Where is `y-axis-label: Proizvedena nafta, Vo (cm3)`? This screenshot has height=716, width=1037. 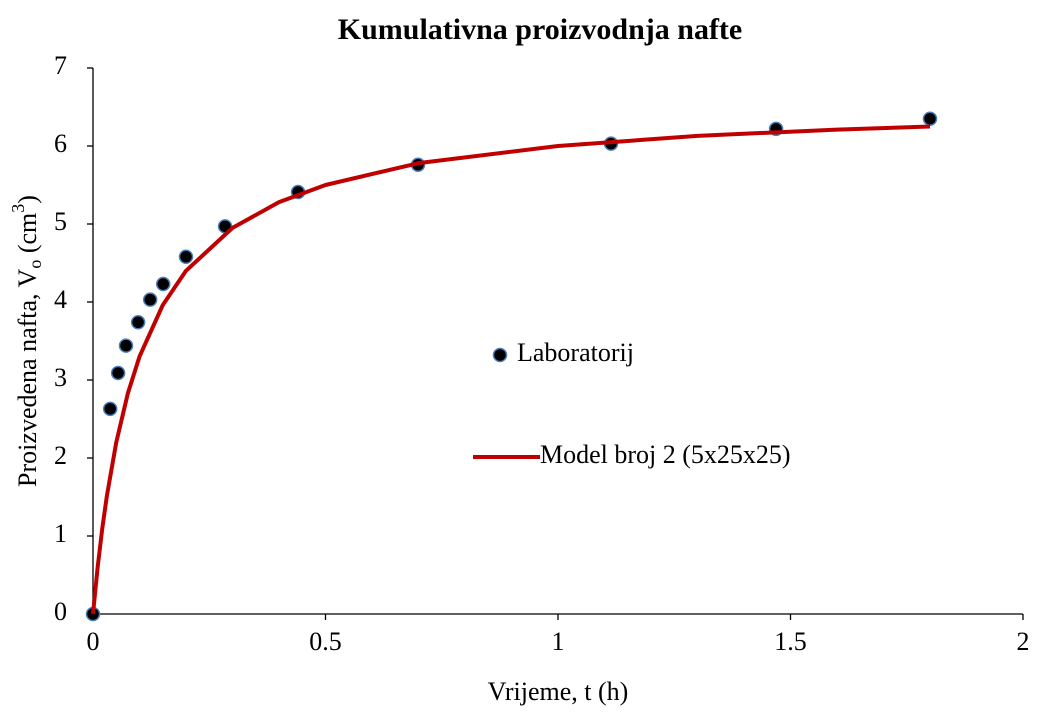 y-axis-label: Proizvedena nafta, Vo (cm3) is located at coordinates (26, 341).